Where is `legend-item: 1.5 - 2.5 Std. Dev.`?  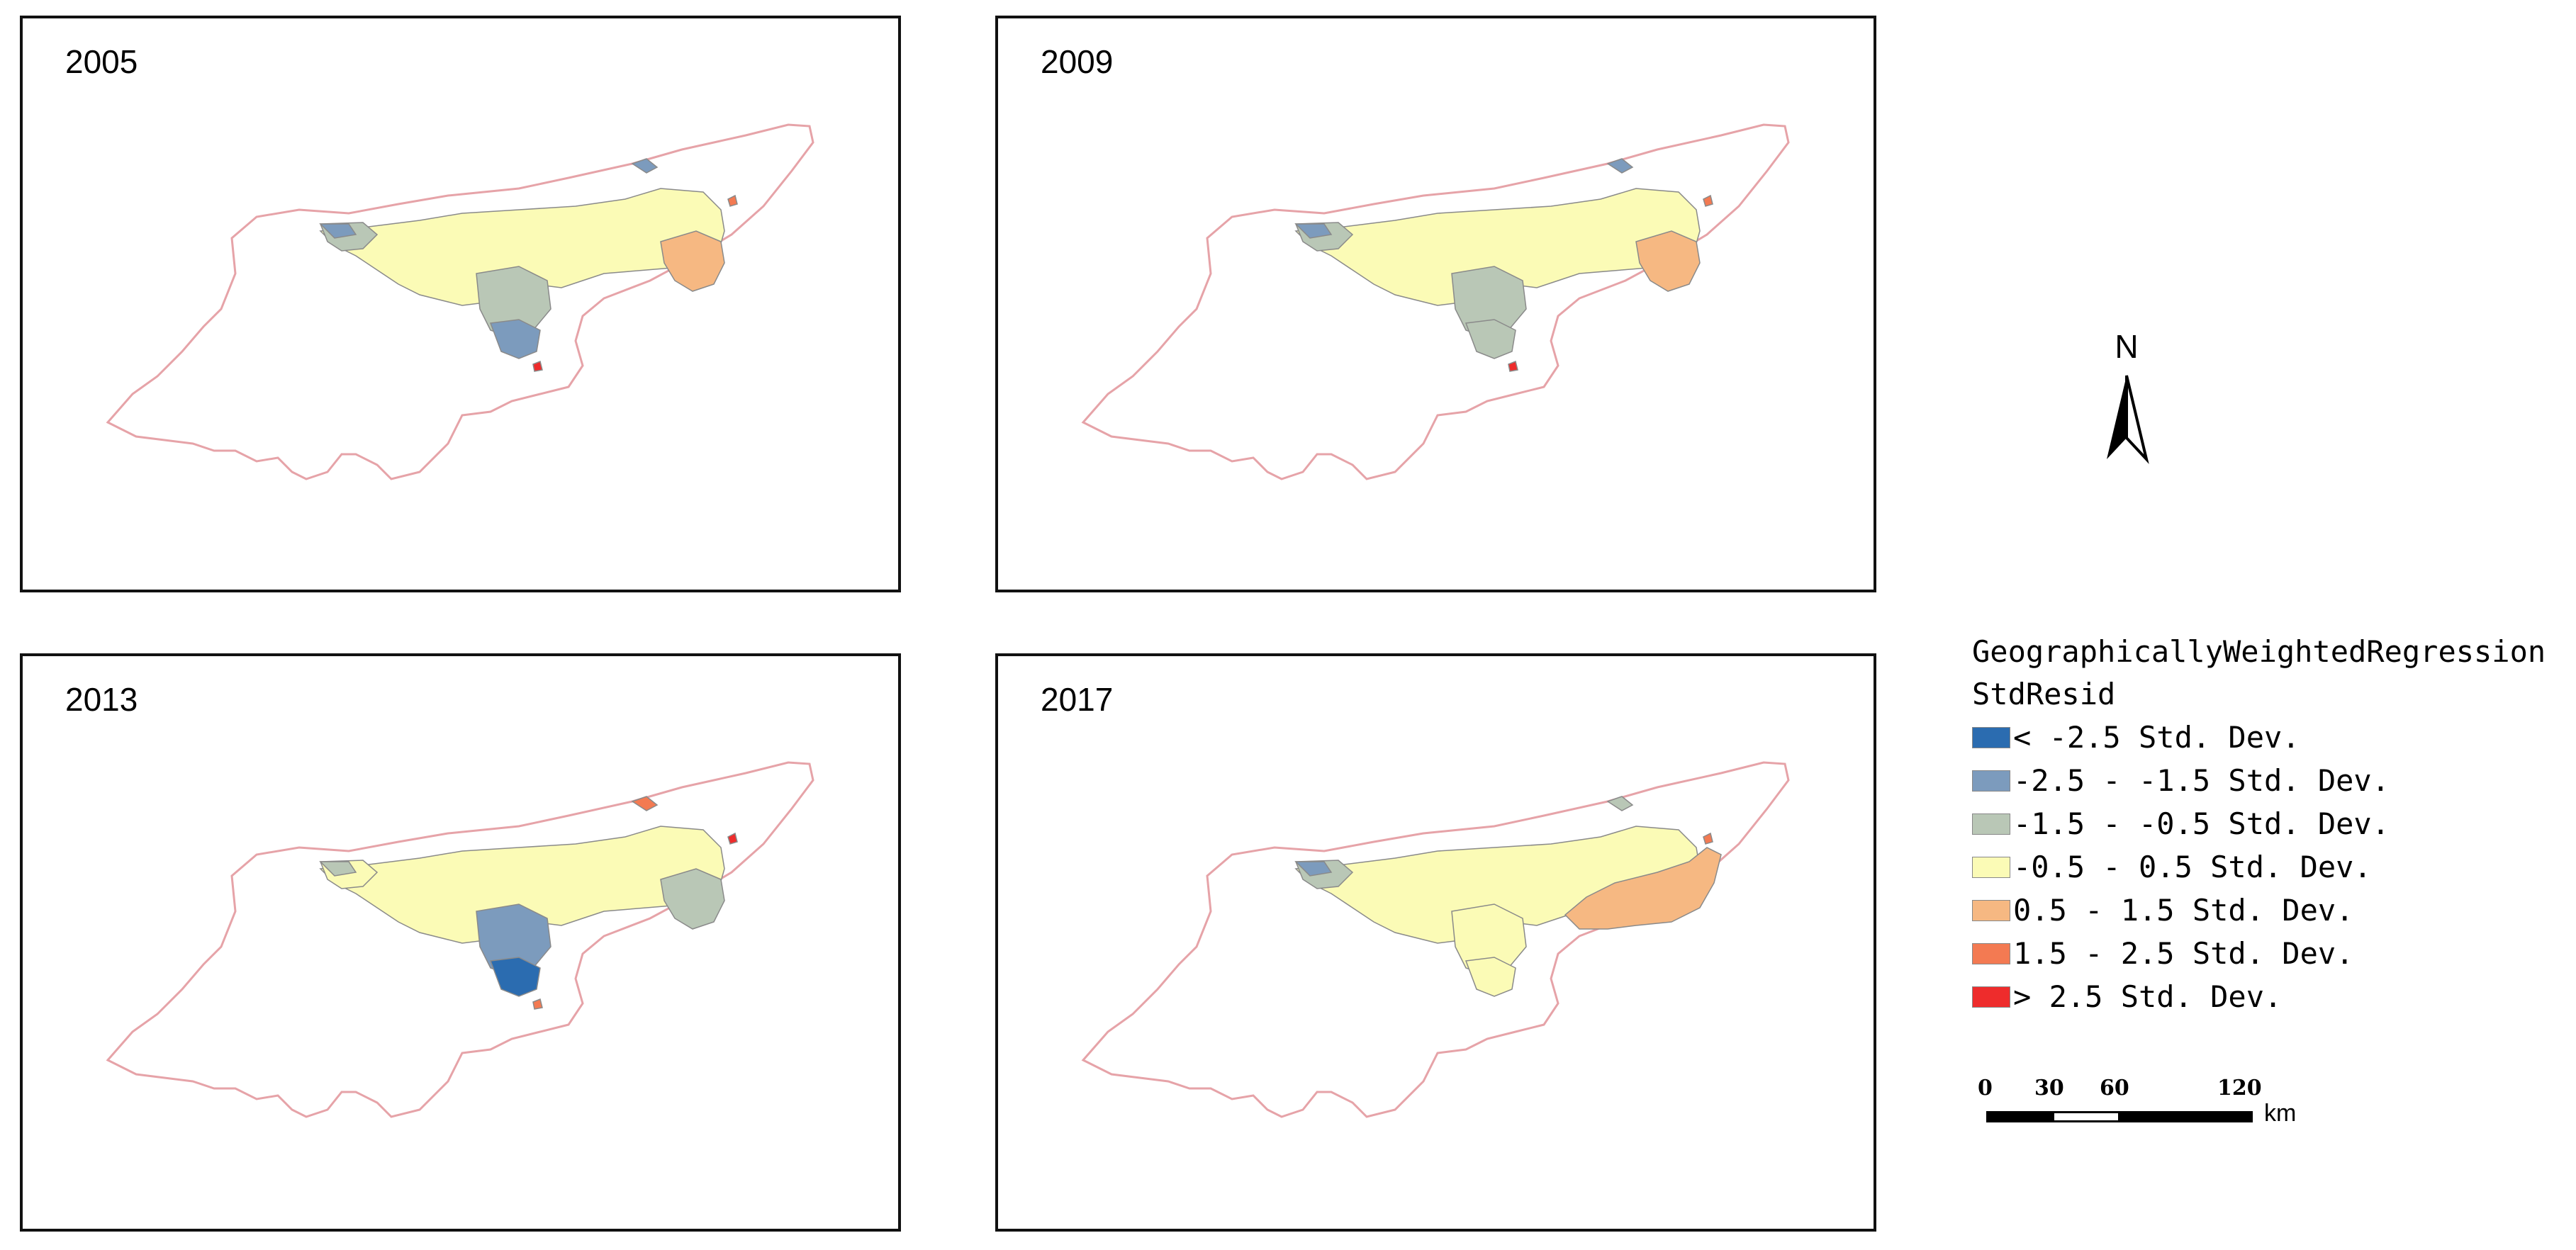 legend-item: 1.5 - 2.5 Std. Dev. is located at coordinates (2266, 953).